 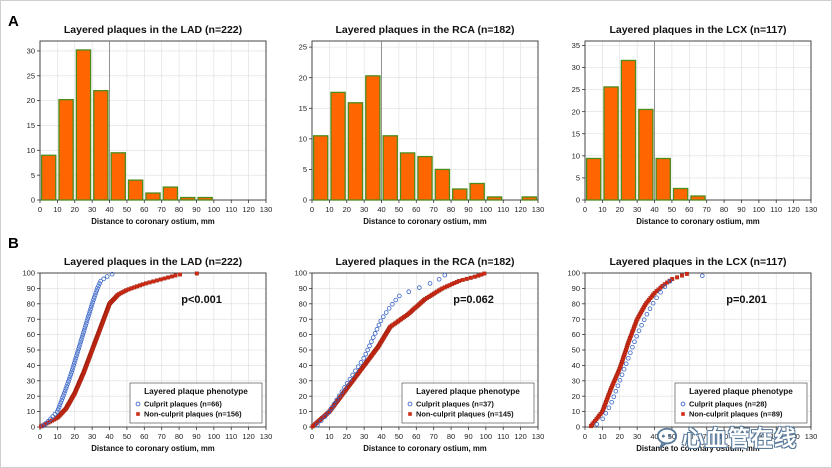 What do you see at coordinates (736, 414) in the screenshot?
I see `legend-entry-nonculprit: Non-culprit plaques (n=89)` at bounding box center [736, 414].